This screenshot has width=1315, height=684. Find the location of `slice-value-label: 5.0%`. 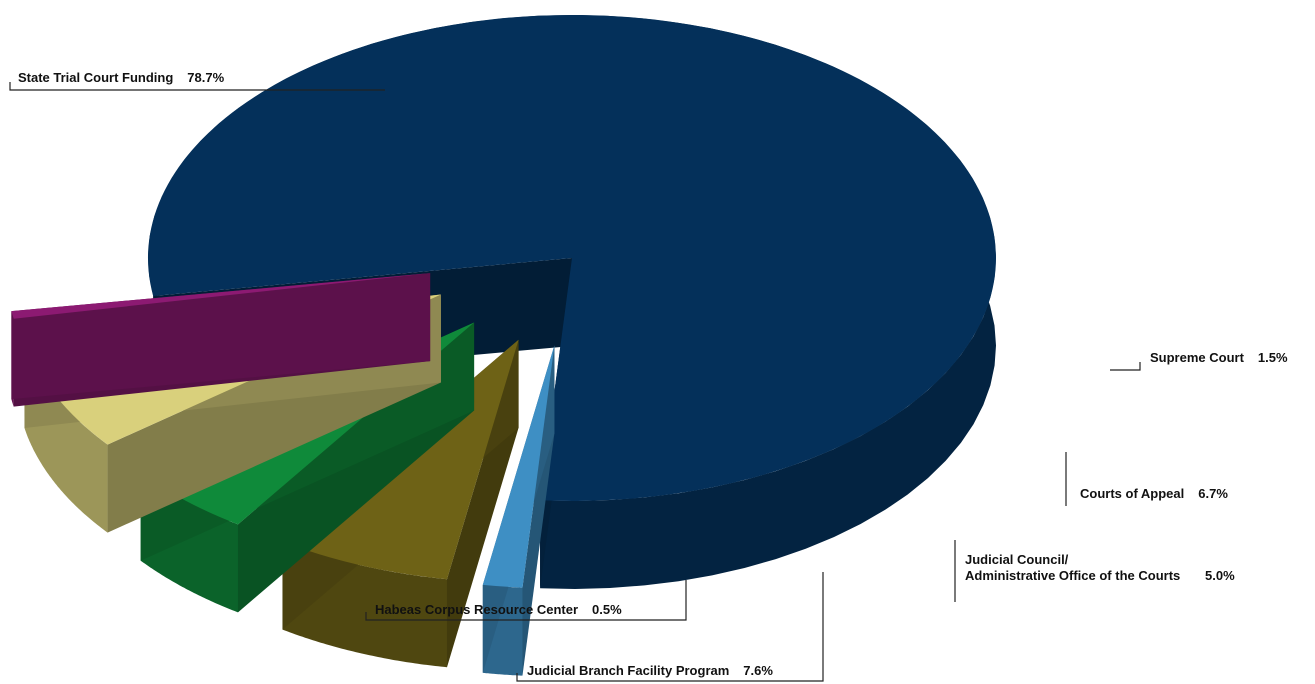

slice-value-label: 5.0% is located at coordinates (1220, 575).